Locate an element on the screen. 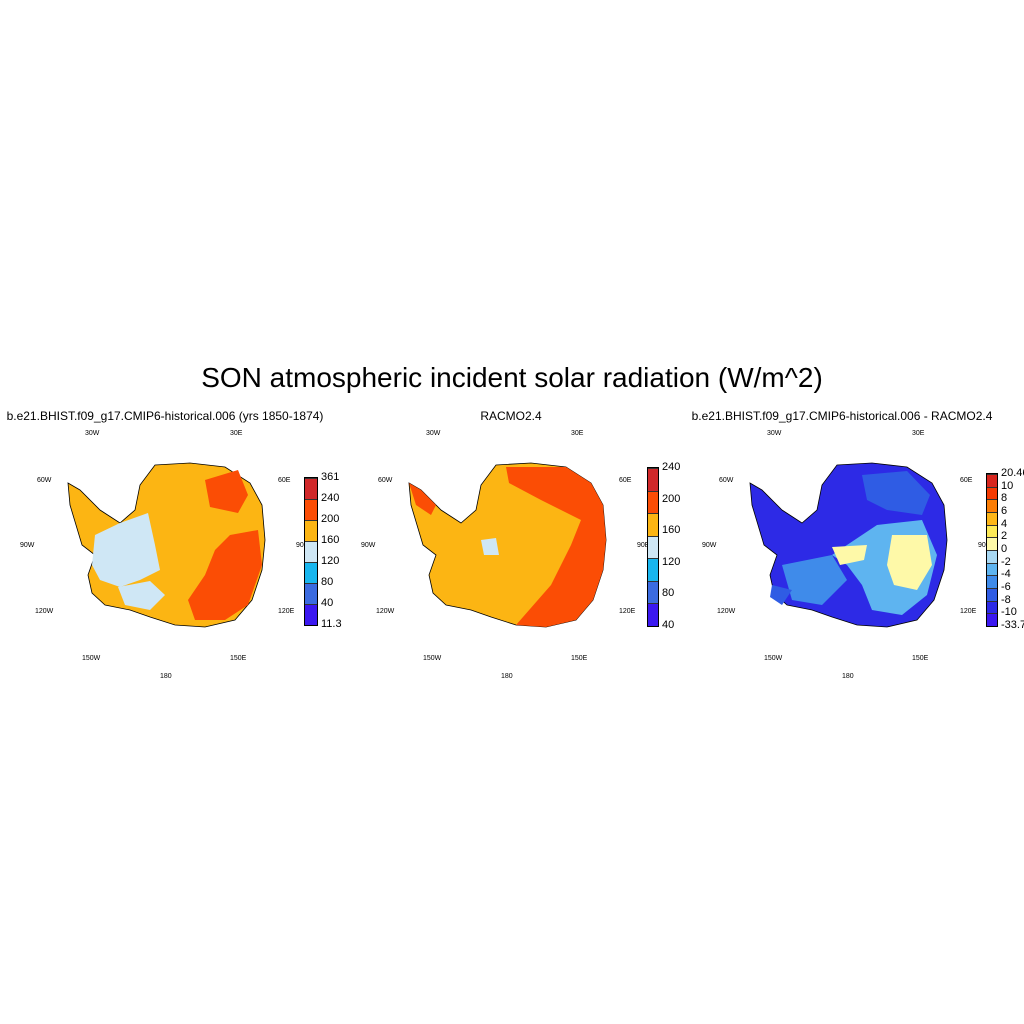 Image resolution: width=1024 pixels, height=1024 pixels. colorbar-label: 6 is located at coordinates (1004, 511).